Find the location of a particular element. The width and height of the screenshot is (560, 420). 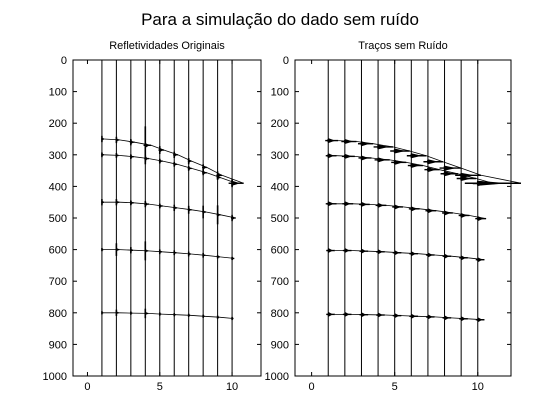

x-tick-label: 0 is located at coordinates (87, 387).